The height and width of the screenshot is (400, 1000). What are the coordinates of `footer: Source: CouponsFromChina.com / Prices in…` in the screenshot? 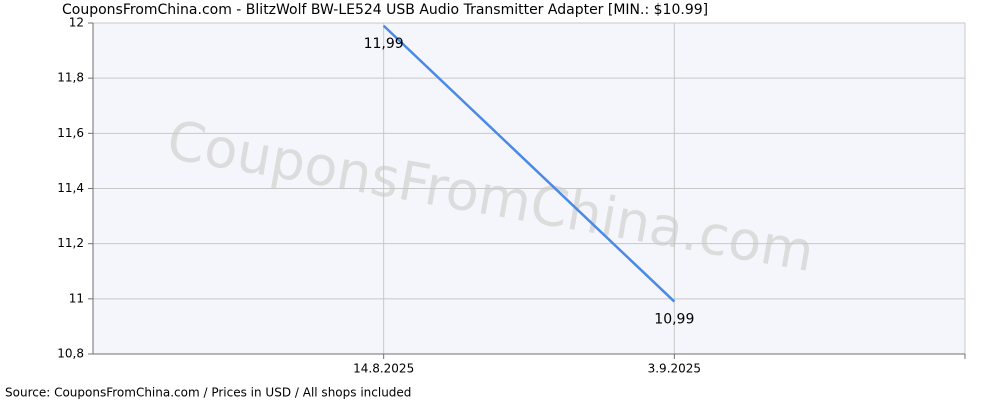 It's located at (208, 393).